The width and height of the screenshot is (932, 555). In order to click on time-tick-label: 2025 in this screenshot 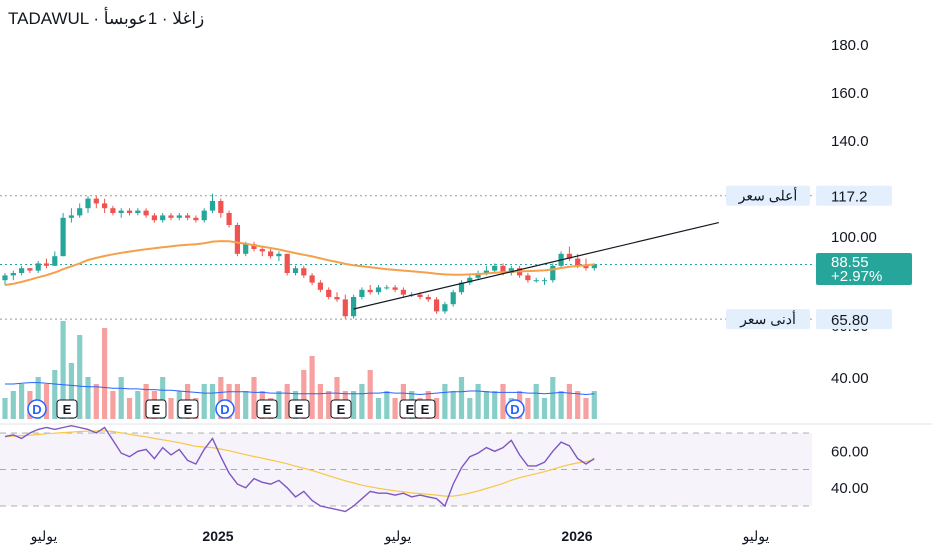, I will do `click(217, 536)`.